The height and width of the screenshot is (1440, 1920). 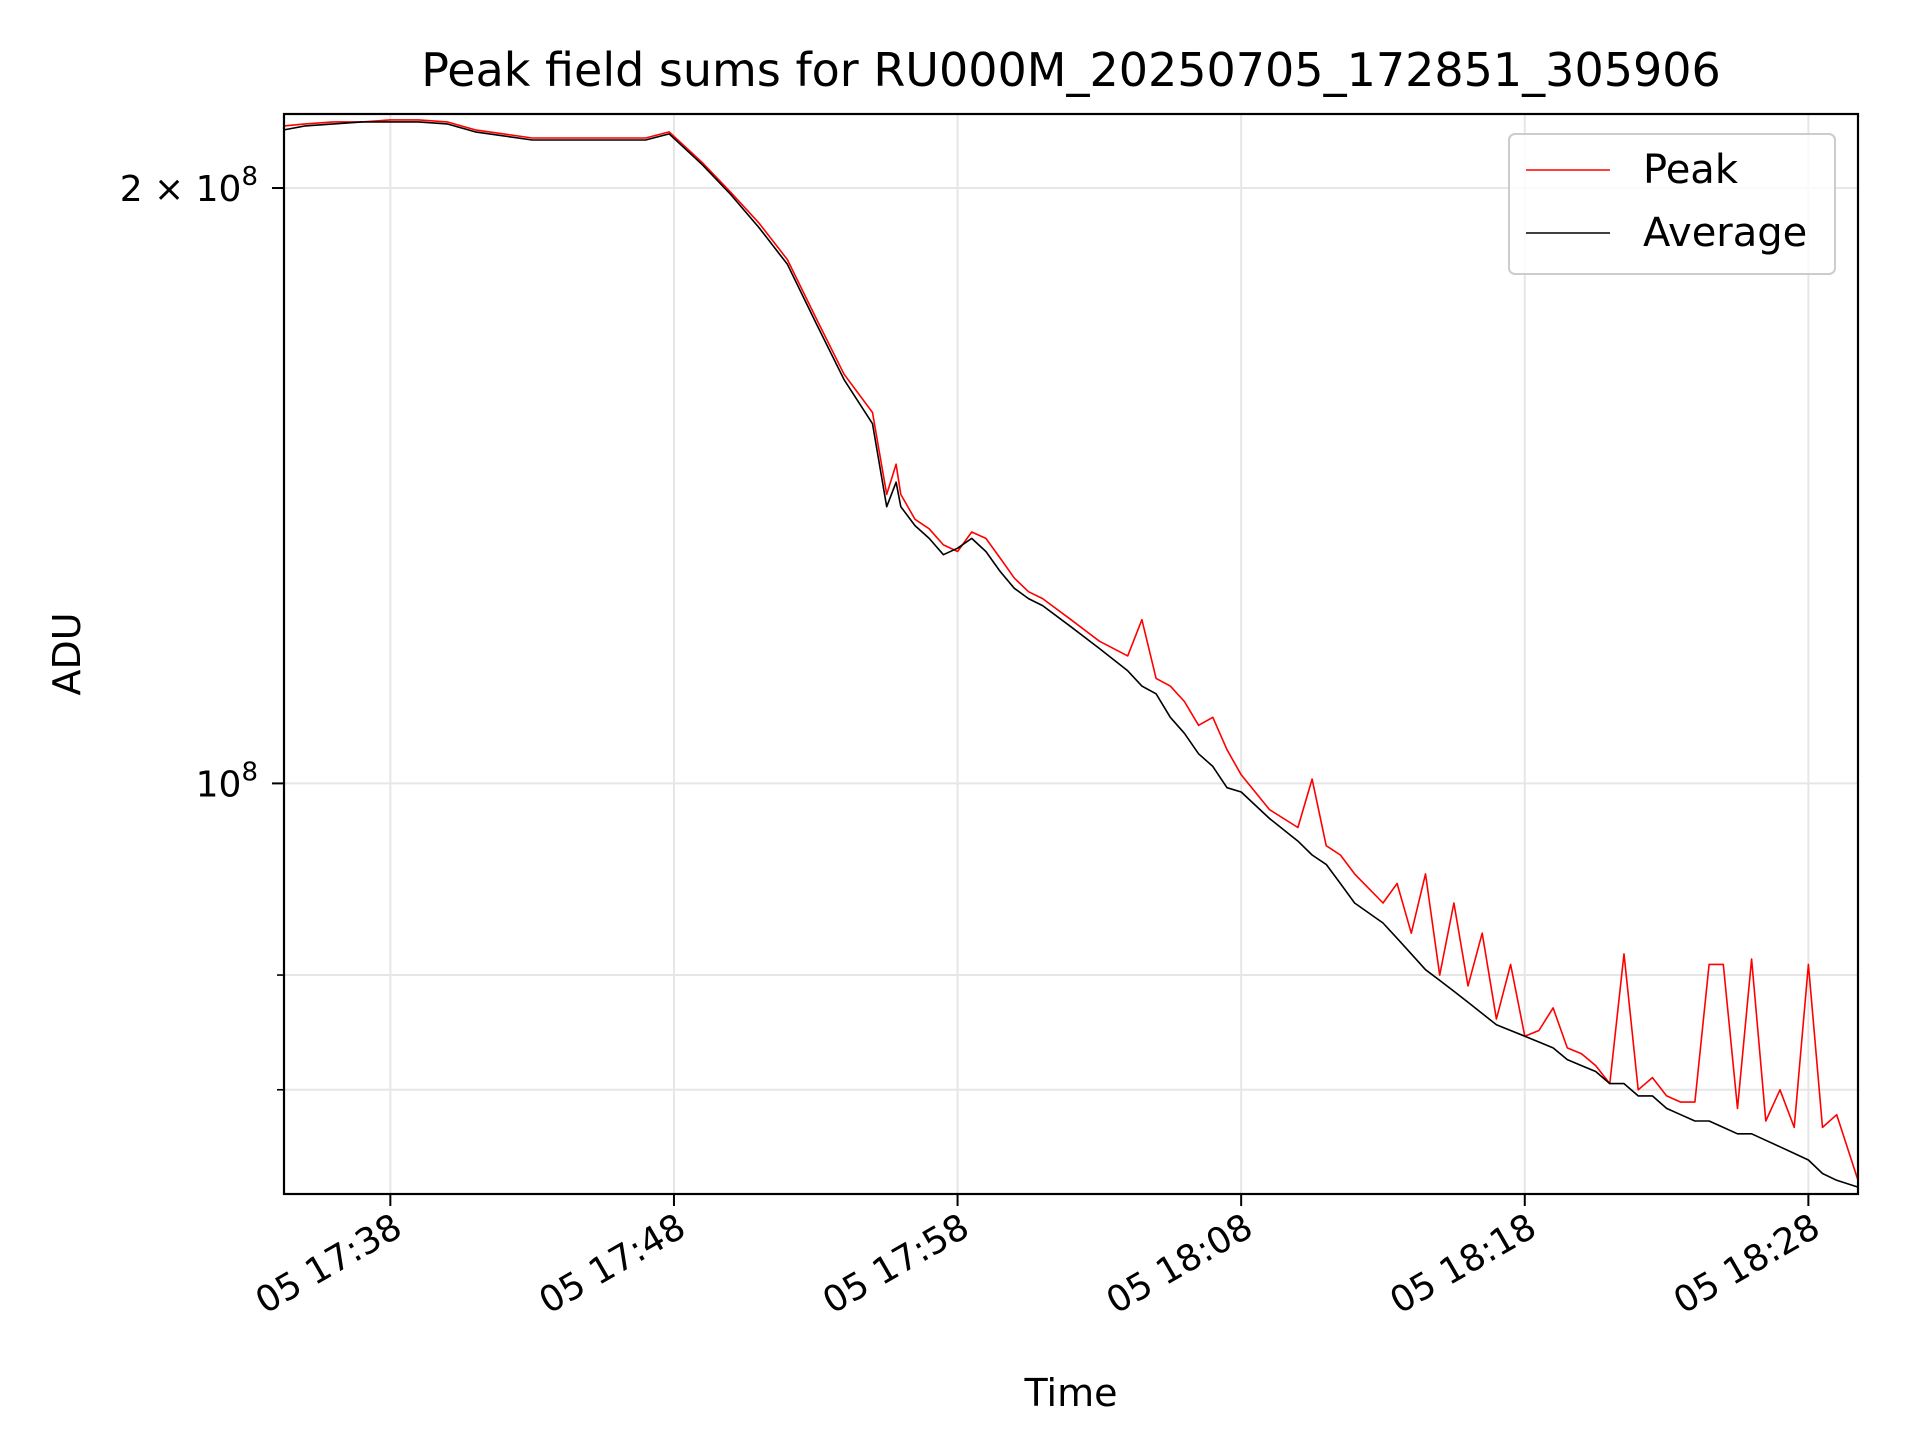 What do you see at coordinates (189, 186) in the screenshot?
I see `y-tick-label: 2 × 108` at bounding box center [189, 186].